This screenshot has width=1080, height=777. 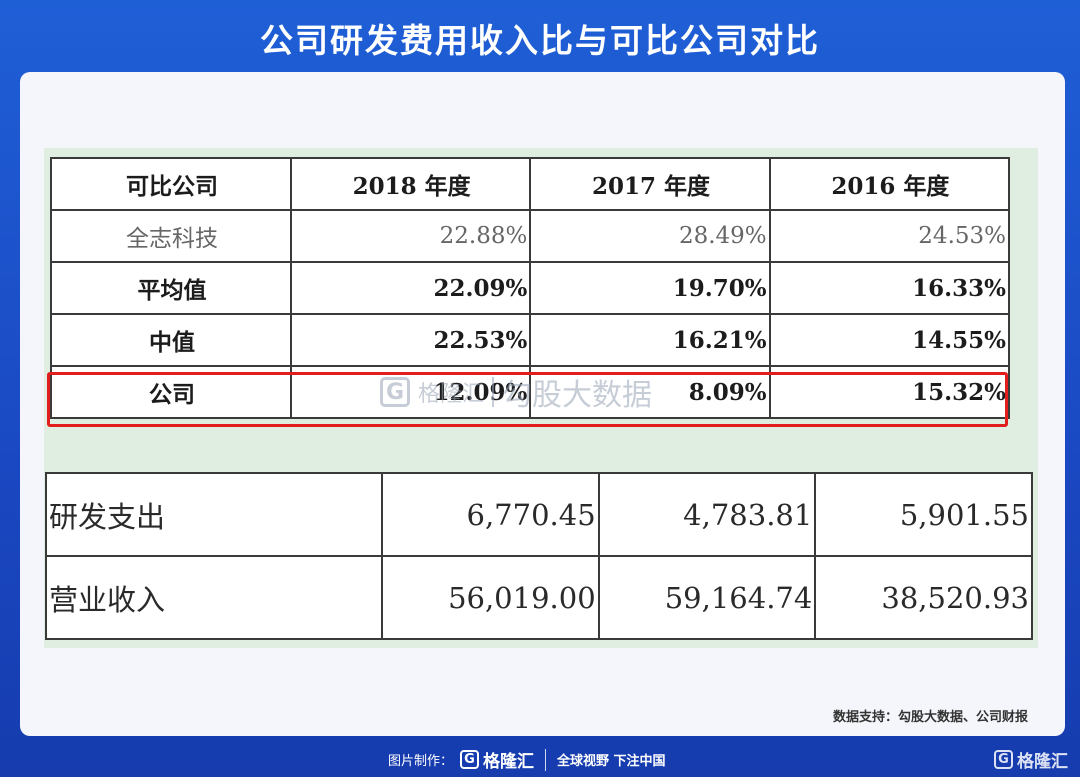 I want to click on footer-credit: 图片制作： G 格隆汇 全球视野 下注中国, so click(x=527, y=759).